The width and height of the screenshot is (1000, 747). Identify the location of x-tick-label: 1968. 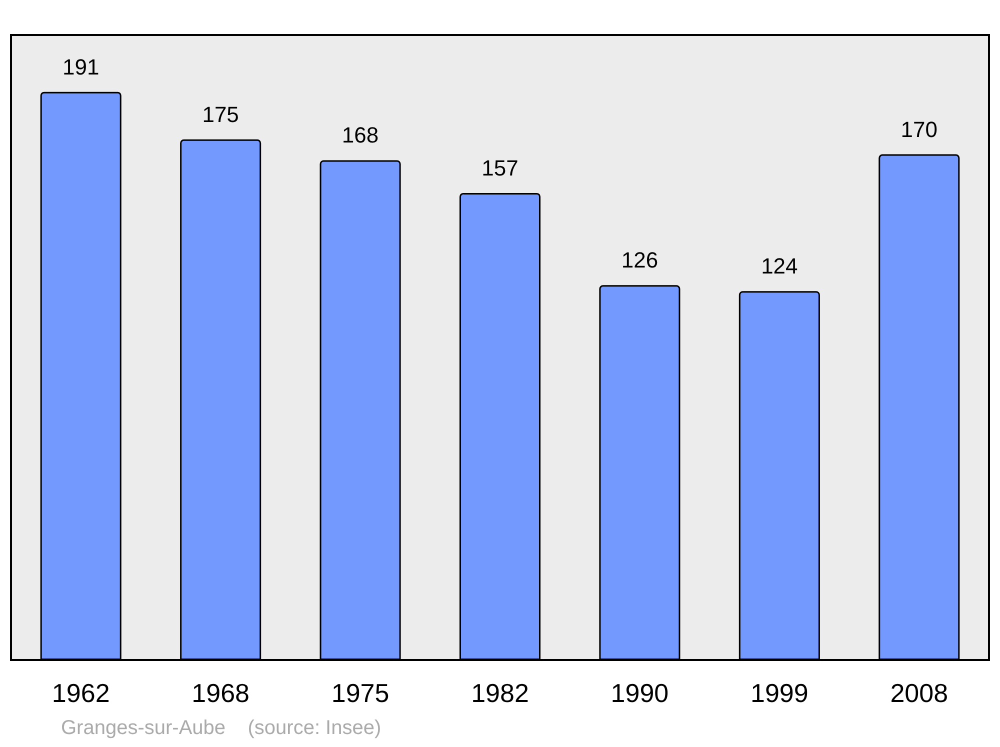
(221, 693).